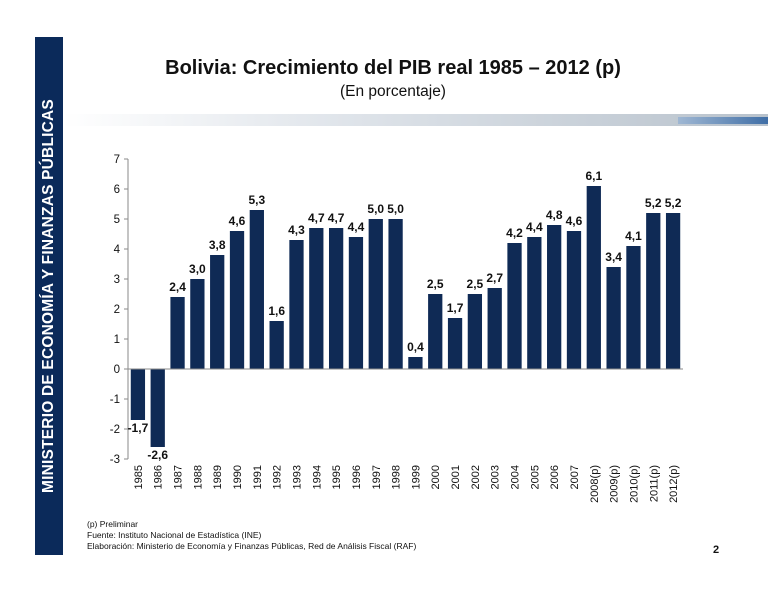 Image resolution: width=768 pixels, height=593 pixels. What do you see at coordinates (117, 340) in the screenshot?
I see `y-tick-label: 1` at bounding box center [117, 340].